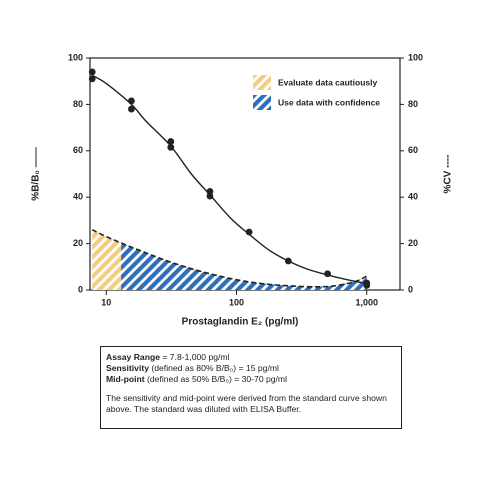 This screenshot has width=500, height=500. What do you see at coordinates (80, 289) in the screenshot?
I see `y-tick-label: 0` at bounding box center [80, 289].